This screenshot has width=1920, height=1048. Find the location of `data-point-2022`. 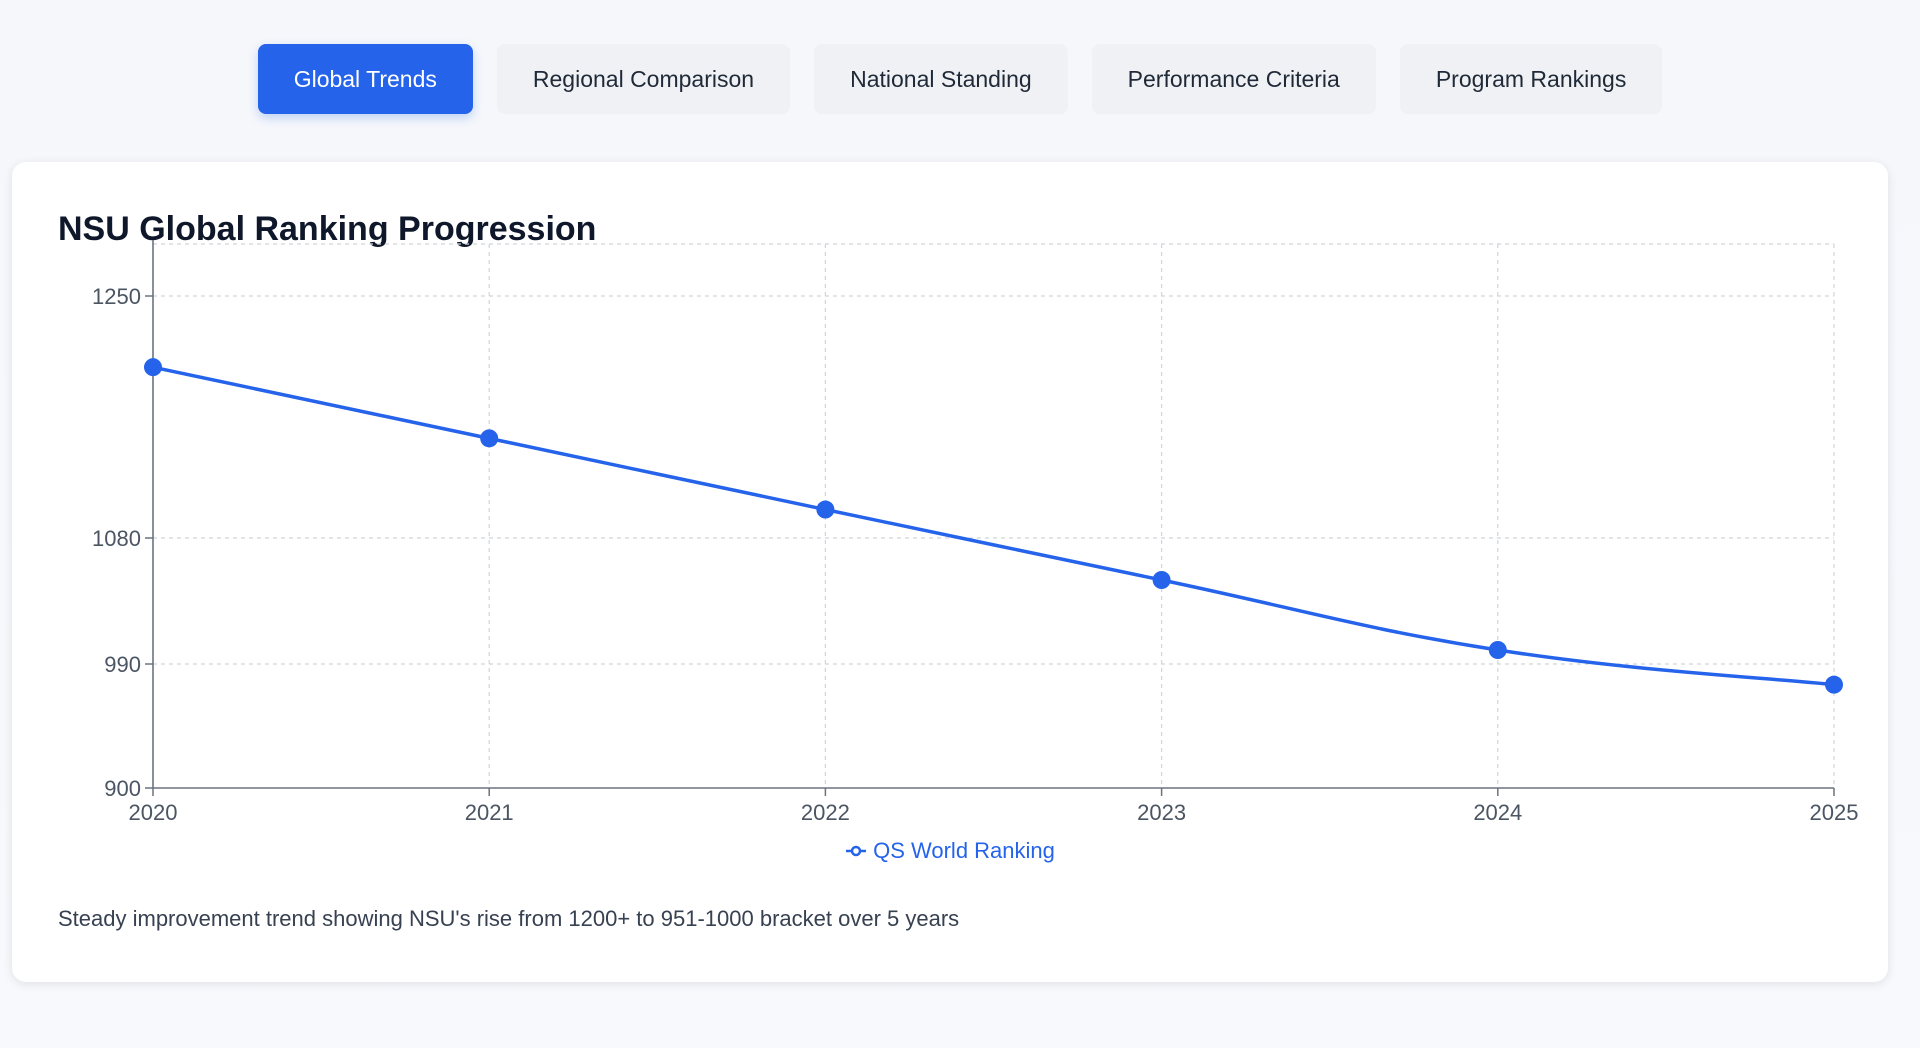

data-point-2022 is located at coordinates (825, 509).